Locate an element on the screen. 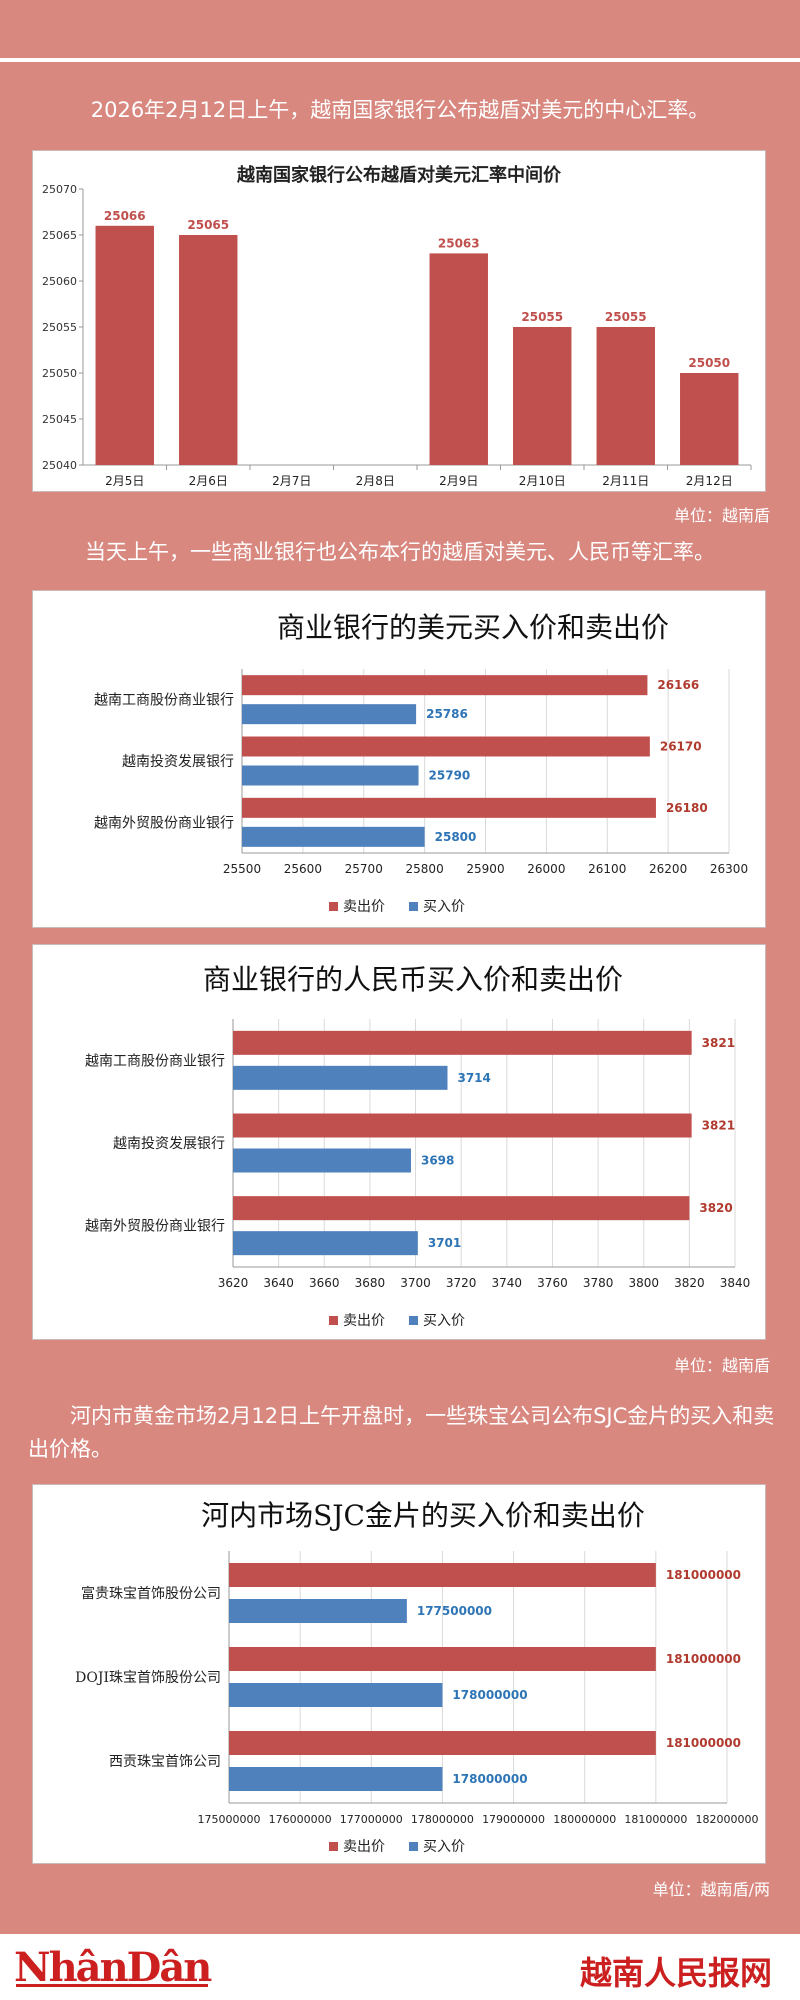 The image size is (800, 2000). gold-market-text: 河内市黄金市场2月12日上午开盘时，一些珠宝公司公布SJC金片的买入和卖出价格。 is located at coordinates (401, 1432).